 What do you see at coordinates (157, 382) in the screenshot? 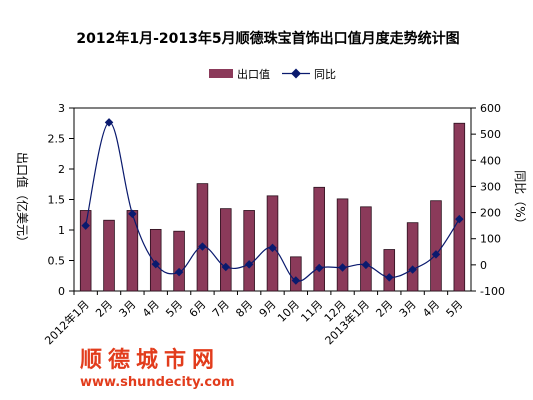
I see `watermark-url: www.shundecity.com` at bounding box center [157, 382].